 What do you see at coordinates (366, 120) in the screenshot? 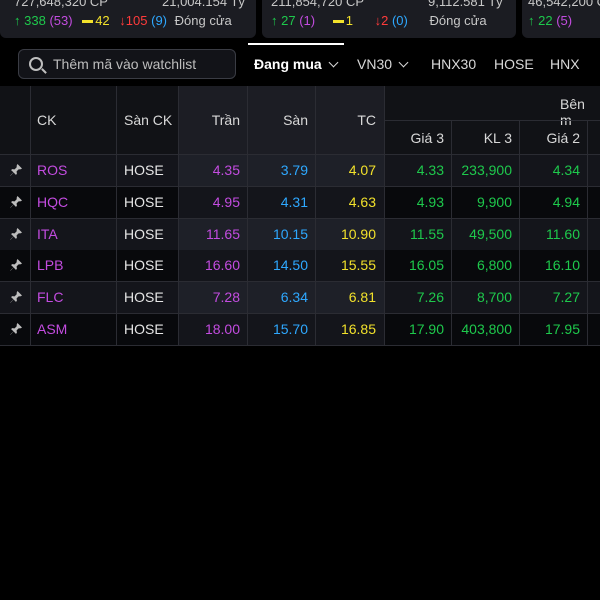
I see `header-reference: TC` at bounding box center [366, 120].